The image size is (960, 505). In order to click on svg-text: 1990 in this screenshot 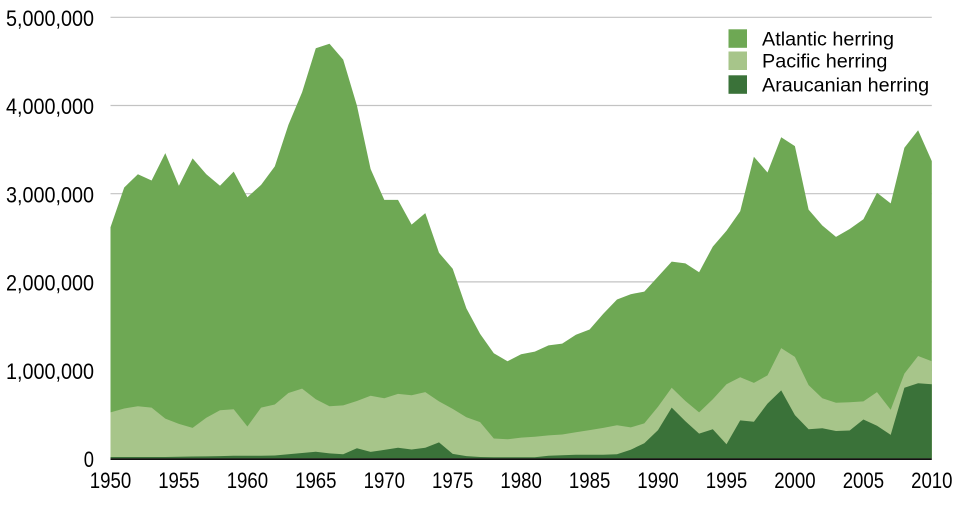, I will do `click(657, 480)`.